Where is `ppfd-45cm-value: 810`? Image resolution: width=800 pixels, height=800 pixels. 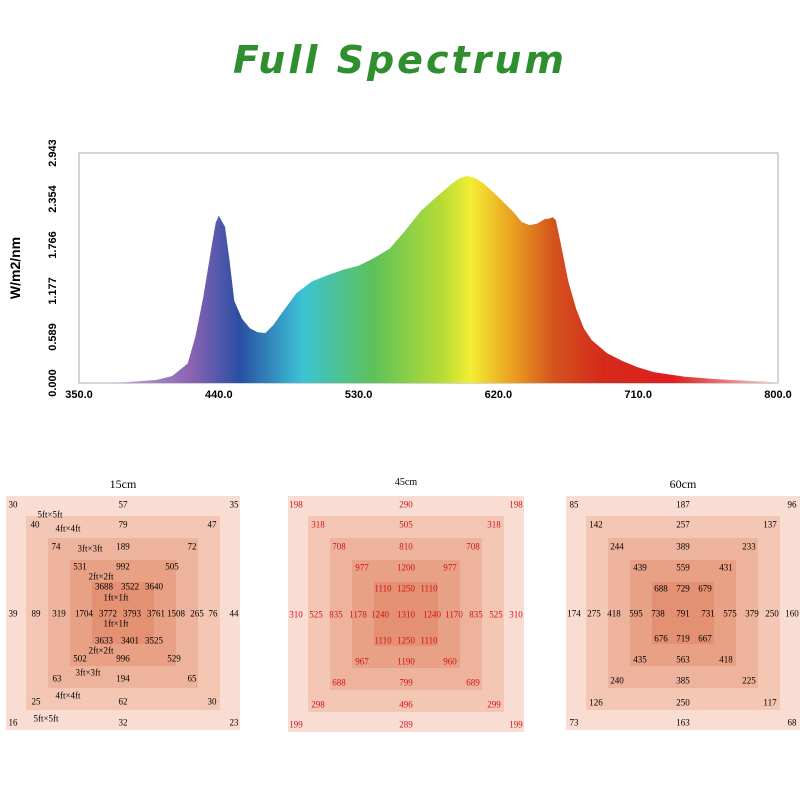 ppfd-45cm-value: 810 is located at coordinates (406, 547).